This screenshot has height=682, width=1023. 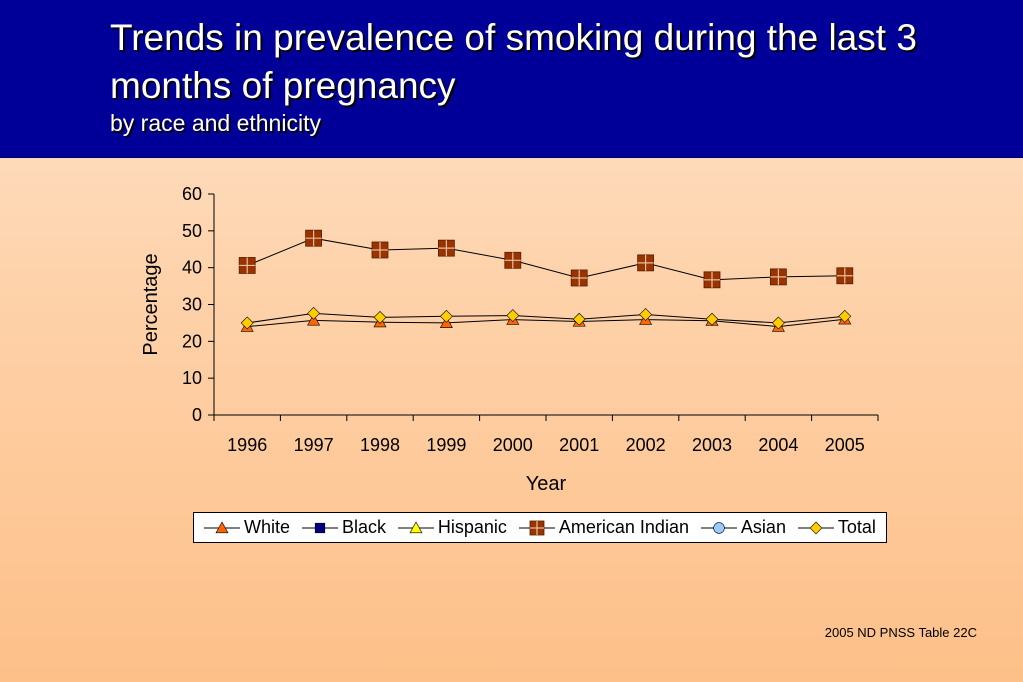 What do you see at coordinates (151, 304) in the screenshot?
I see `y-axis-title: Percentage` at bounding box center [151, 304].